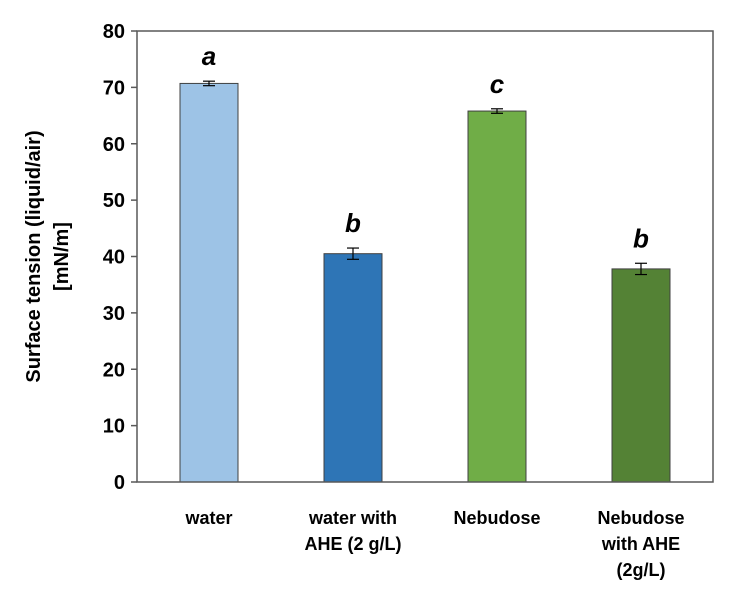  I want to click on x-tick-label: Nebudose with AHE (2g/L), so click(640, 544).